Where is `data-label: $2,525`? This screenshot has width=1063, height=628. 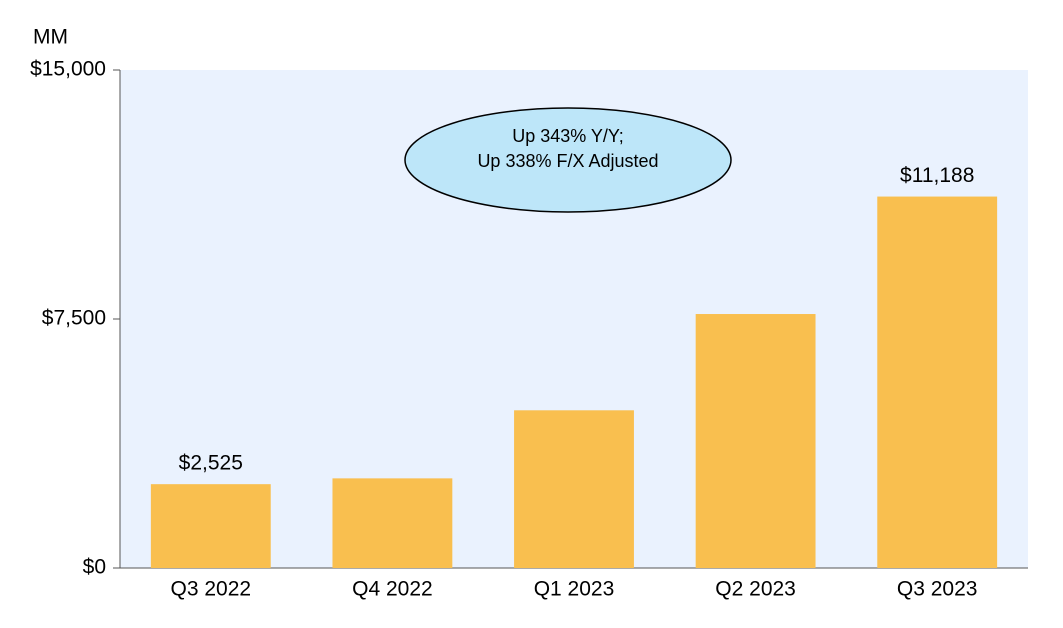
data-label: $2,525 is located at coordinates (211, 463).